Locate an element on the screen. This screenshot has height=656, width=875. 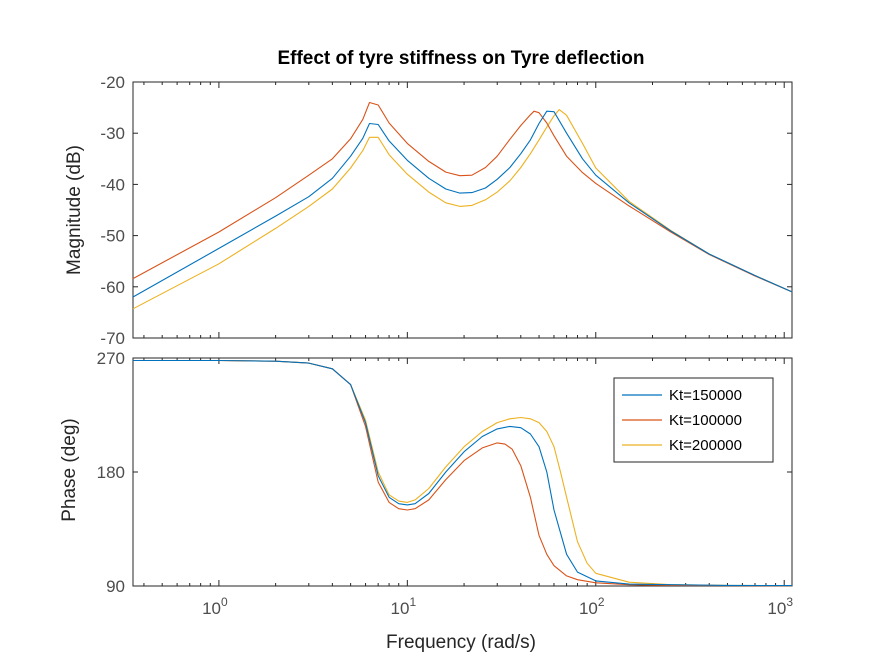
x-tick-label-exponent: 0 is located at coordinates (224, 602).